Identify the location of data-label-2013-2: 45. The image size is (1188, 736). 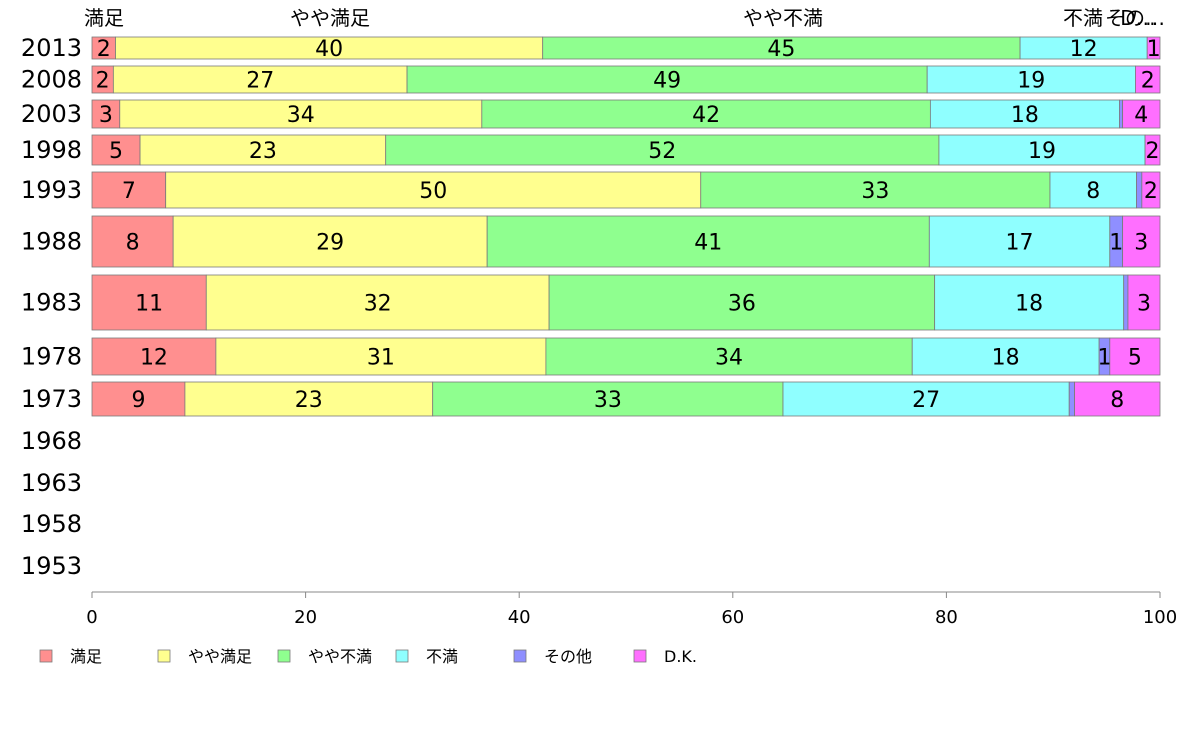
(781, 49).